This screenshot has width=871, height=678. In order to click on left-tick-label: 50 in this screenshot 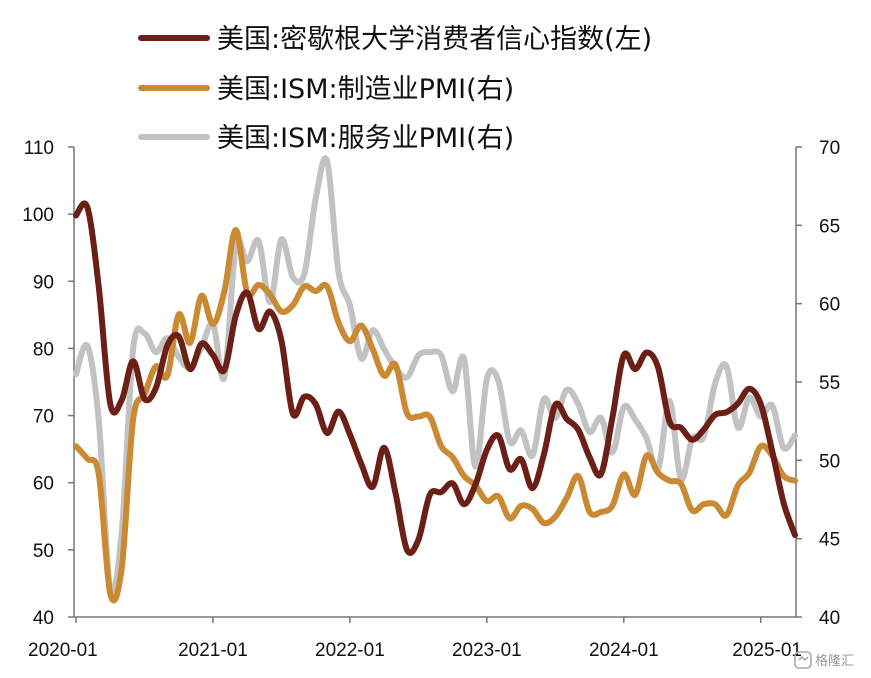, I will do `click(43, 551)`.